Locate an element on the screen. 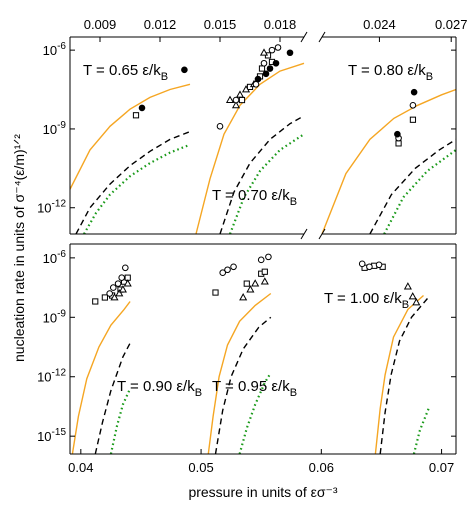 Image resolution: width=469 pixels, height=511 pixels. x-tick-label: 0.027 is located at coordinates (451, 24).